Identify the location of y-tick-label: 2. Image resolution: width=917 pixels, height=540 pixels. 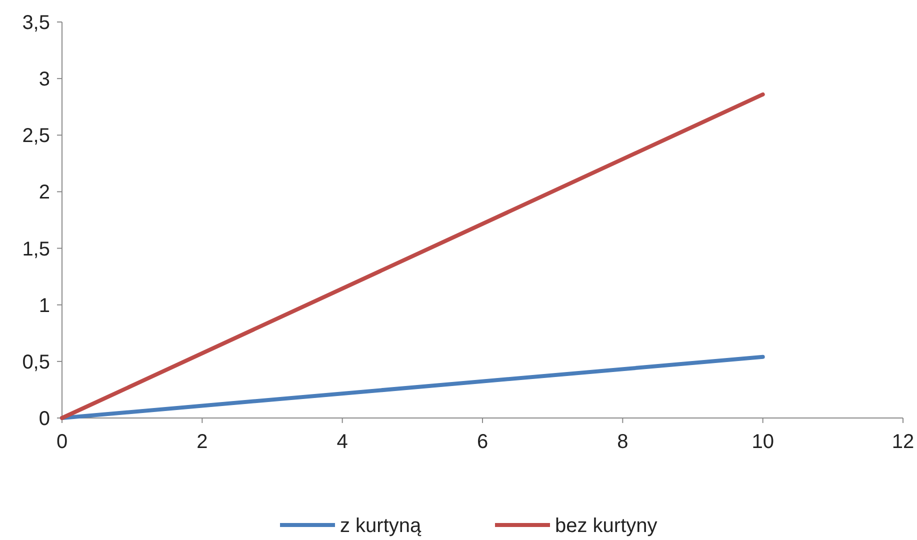
(44, 193).